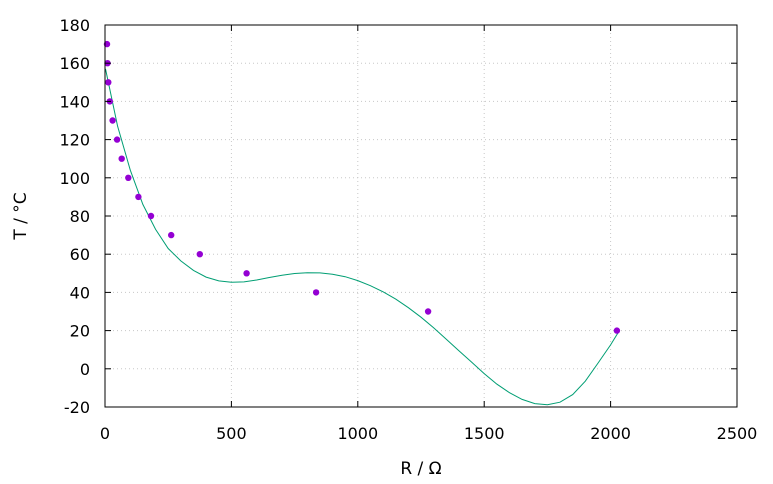 Image resolution: width=773 pixels, height=484 pixels. Describe the element at coordinates (610, 433) in the screenshot. I see `x-tick-label: 2000` at that location.